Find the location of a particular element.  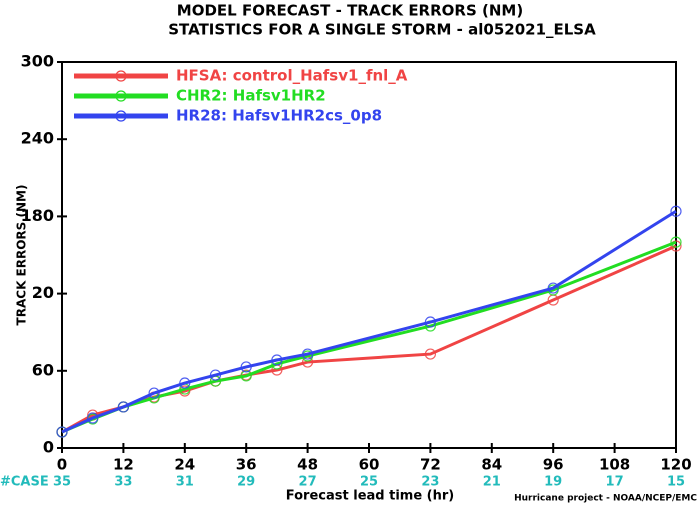

footer: Hurricane project - NOAA/NCEP/EMC is located at coordinates (605, 499).